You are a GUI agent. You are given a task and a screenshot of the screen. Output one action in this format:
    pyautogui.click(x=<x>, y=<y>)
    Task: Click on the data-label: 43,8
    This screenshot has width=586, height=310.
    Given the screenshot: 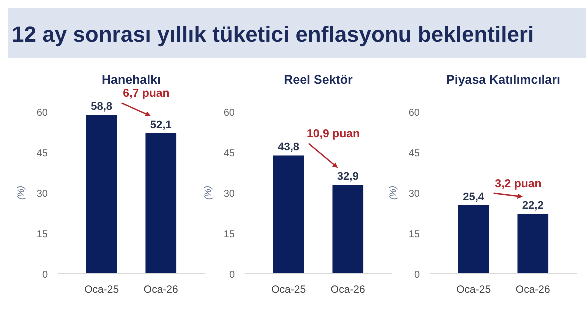 What is the action you would take?
    pyautogui.click(x=289, y=148)
    